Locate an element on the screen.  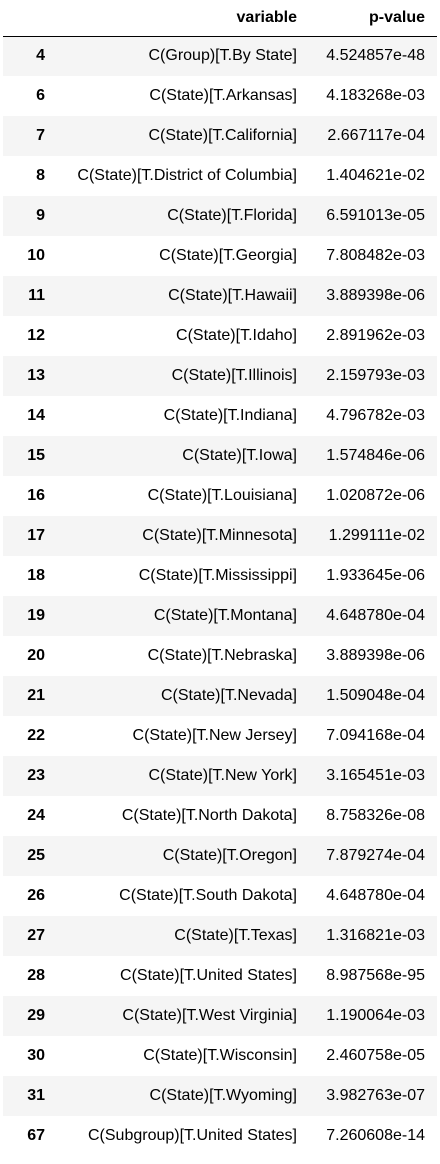
row-index: 30 is located at coordinates (36, 1055).